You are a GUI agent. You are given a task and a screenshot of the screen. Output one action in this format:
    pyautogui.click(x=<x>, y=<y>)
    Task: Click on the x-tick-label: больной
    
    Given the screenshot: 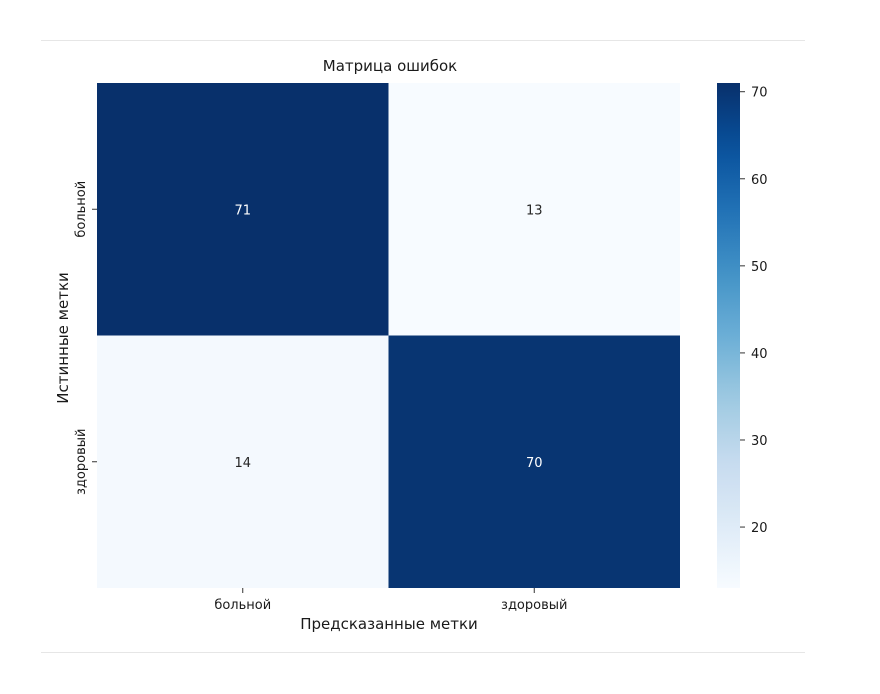 What is the action you would take?
    pyautogui.click(x=242, y=605)
    